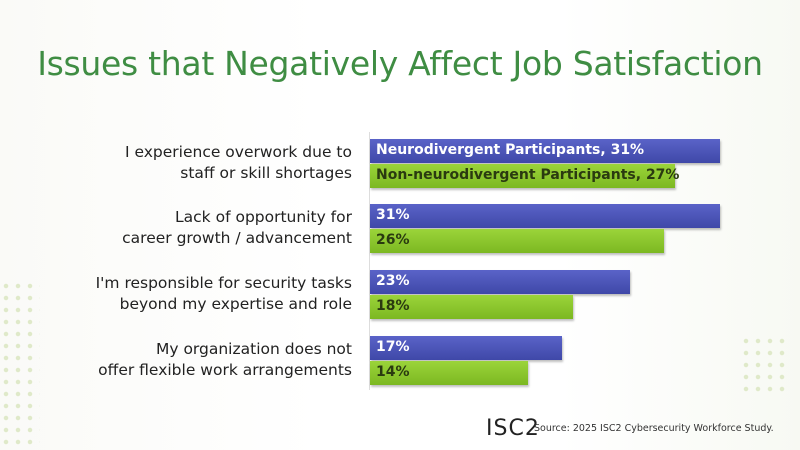 The width and height of the screenshot is (800, 450). I want to click on category-label-line: Lack of opportunity for, so click(263, 217).